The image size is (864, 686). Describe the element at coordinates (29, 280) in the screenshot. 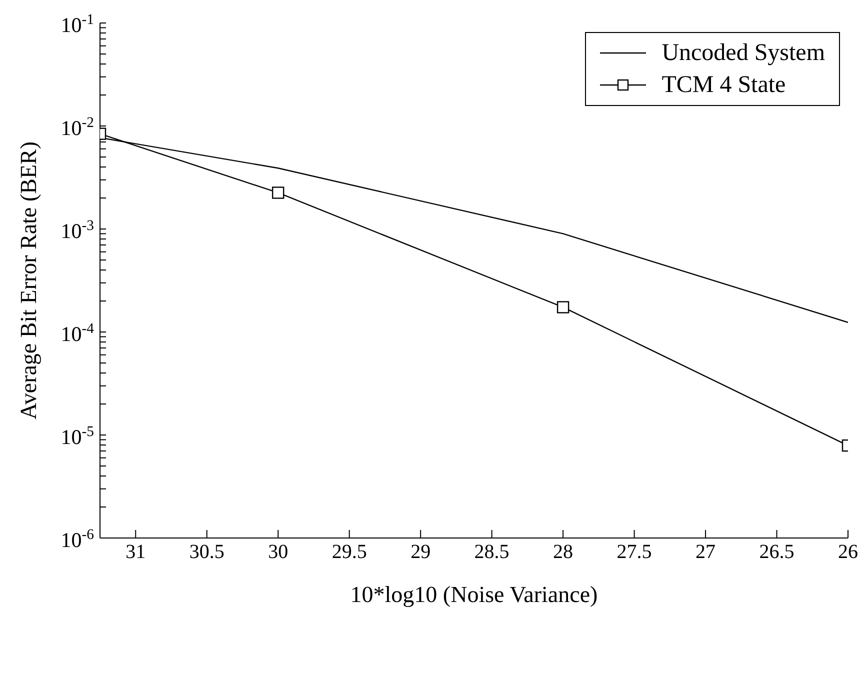

I see `y-axis-title: Average Bit Error Rate (BER)` at that location.